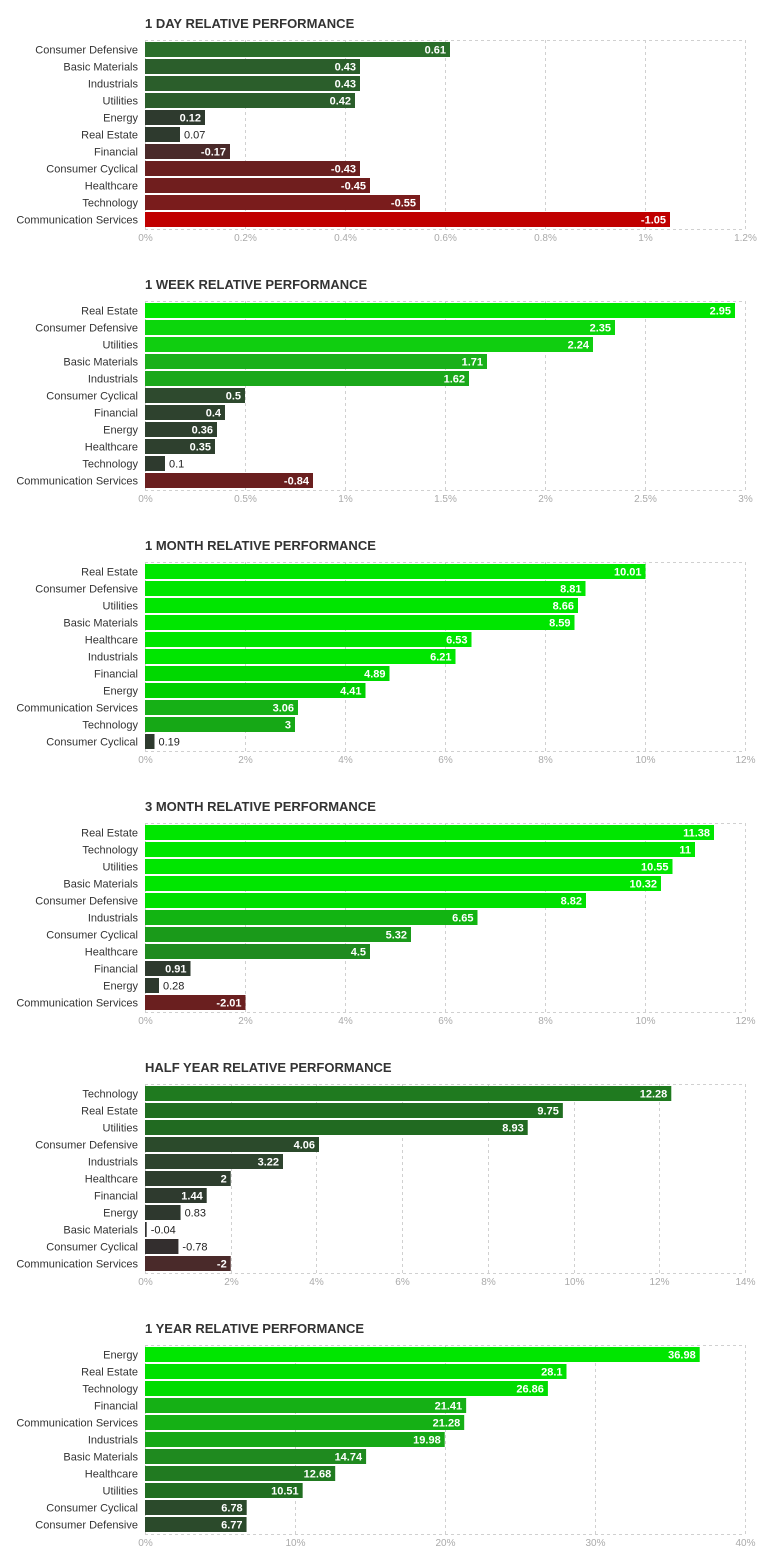  What do you see at coordinates (545, 499) in the screenshot?
I see `x-tick-label: 2%` at bounding box center [545, 499].